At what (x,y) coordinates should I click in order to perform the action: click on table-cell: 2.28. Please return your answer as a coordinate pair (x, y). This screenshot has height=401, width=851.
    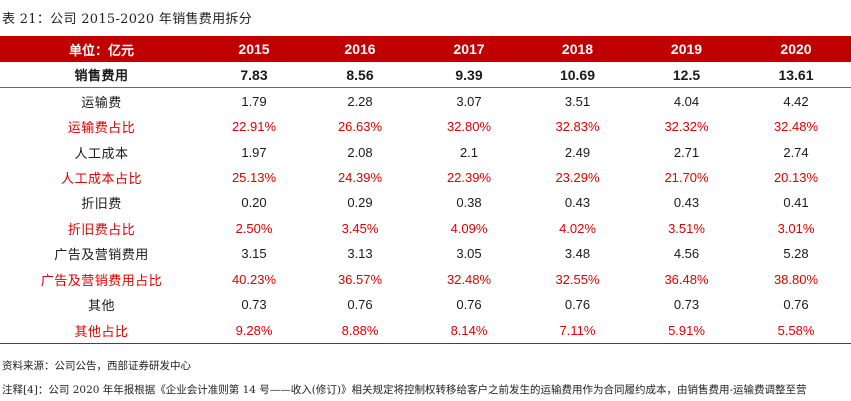
    Looking at the image, I should click on (360, 101).